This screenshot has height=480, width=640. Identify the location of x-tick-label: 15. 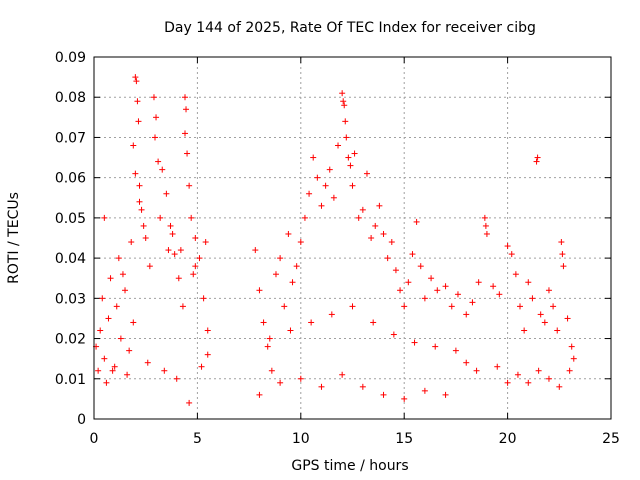
(404, 439).